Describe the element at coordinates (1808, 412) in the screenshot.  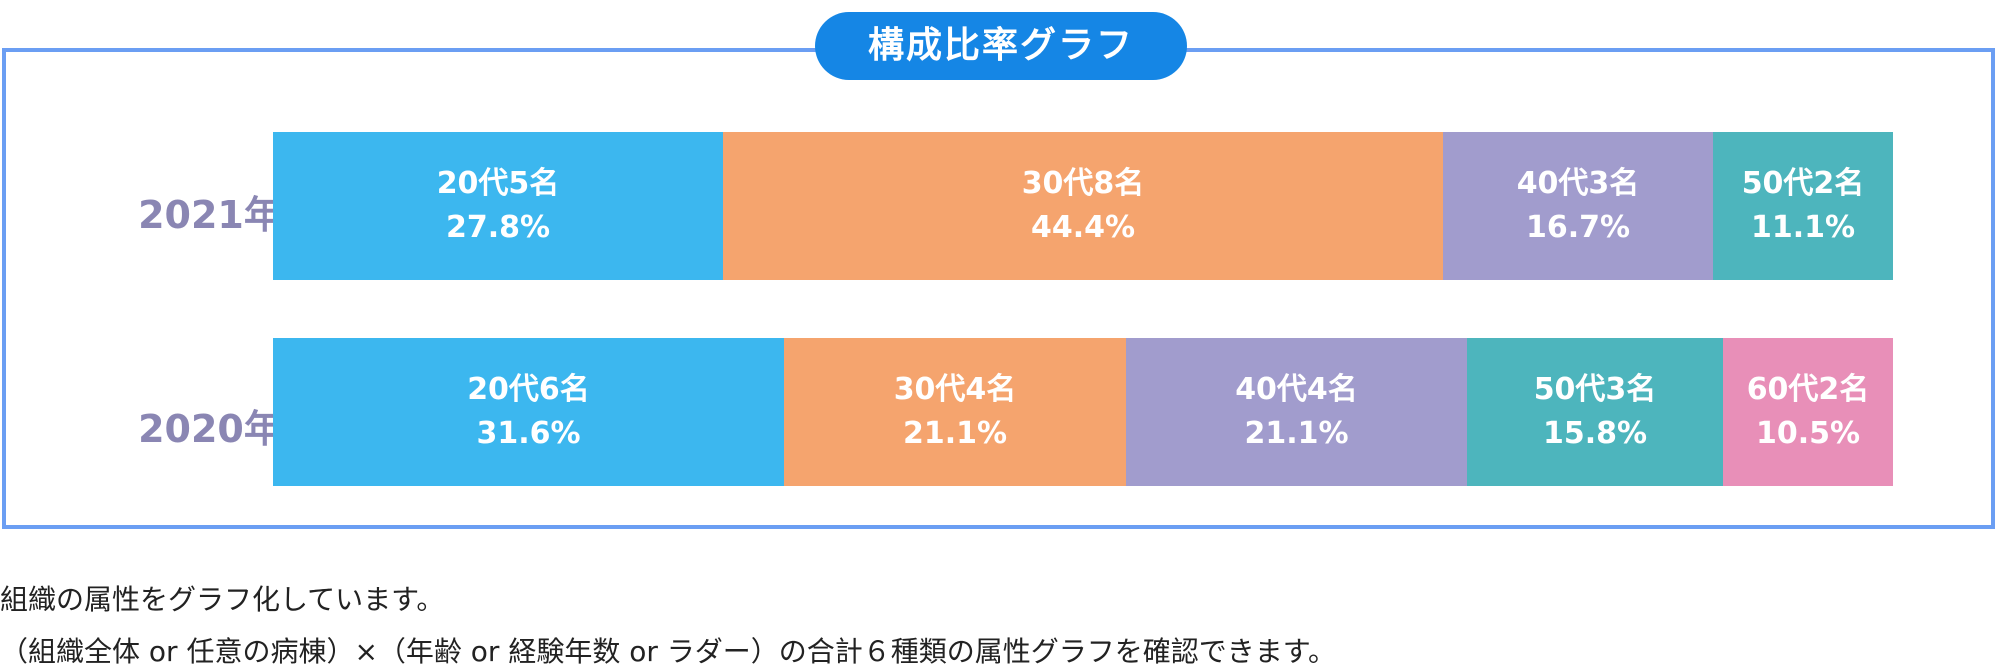
I see `bar-segment: 60代2名 10.5%` at that location.